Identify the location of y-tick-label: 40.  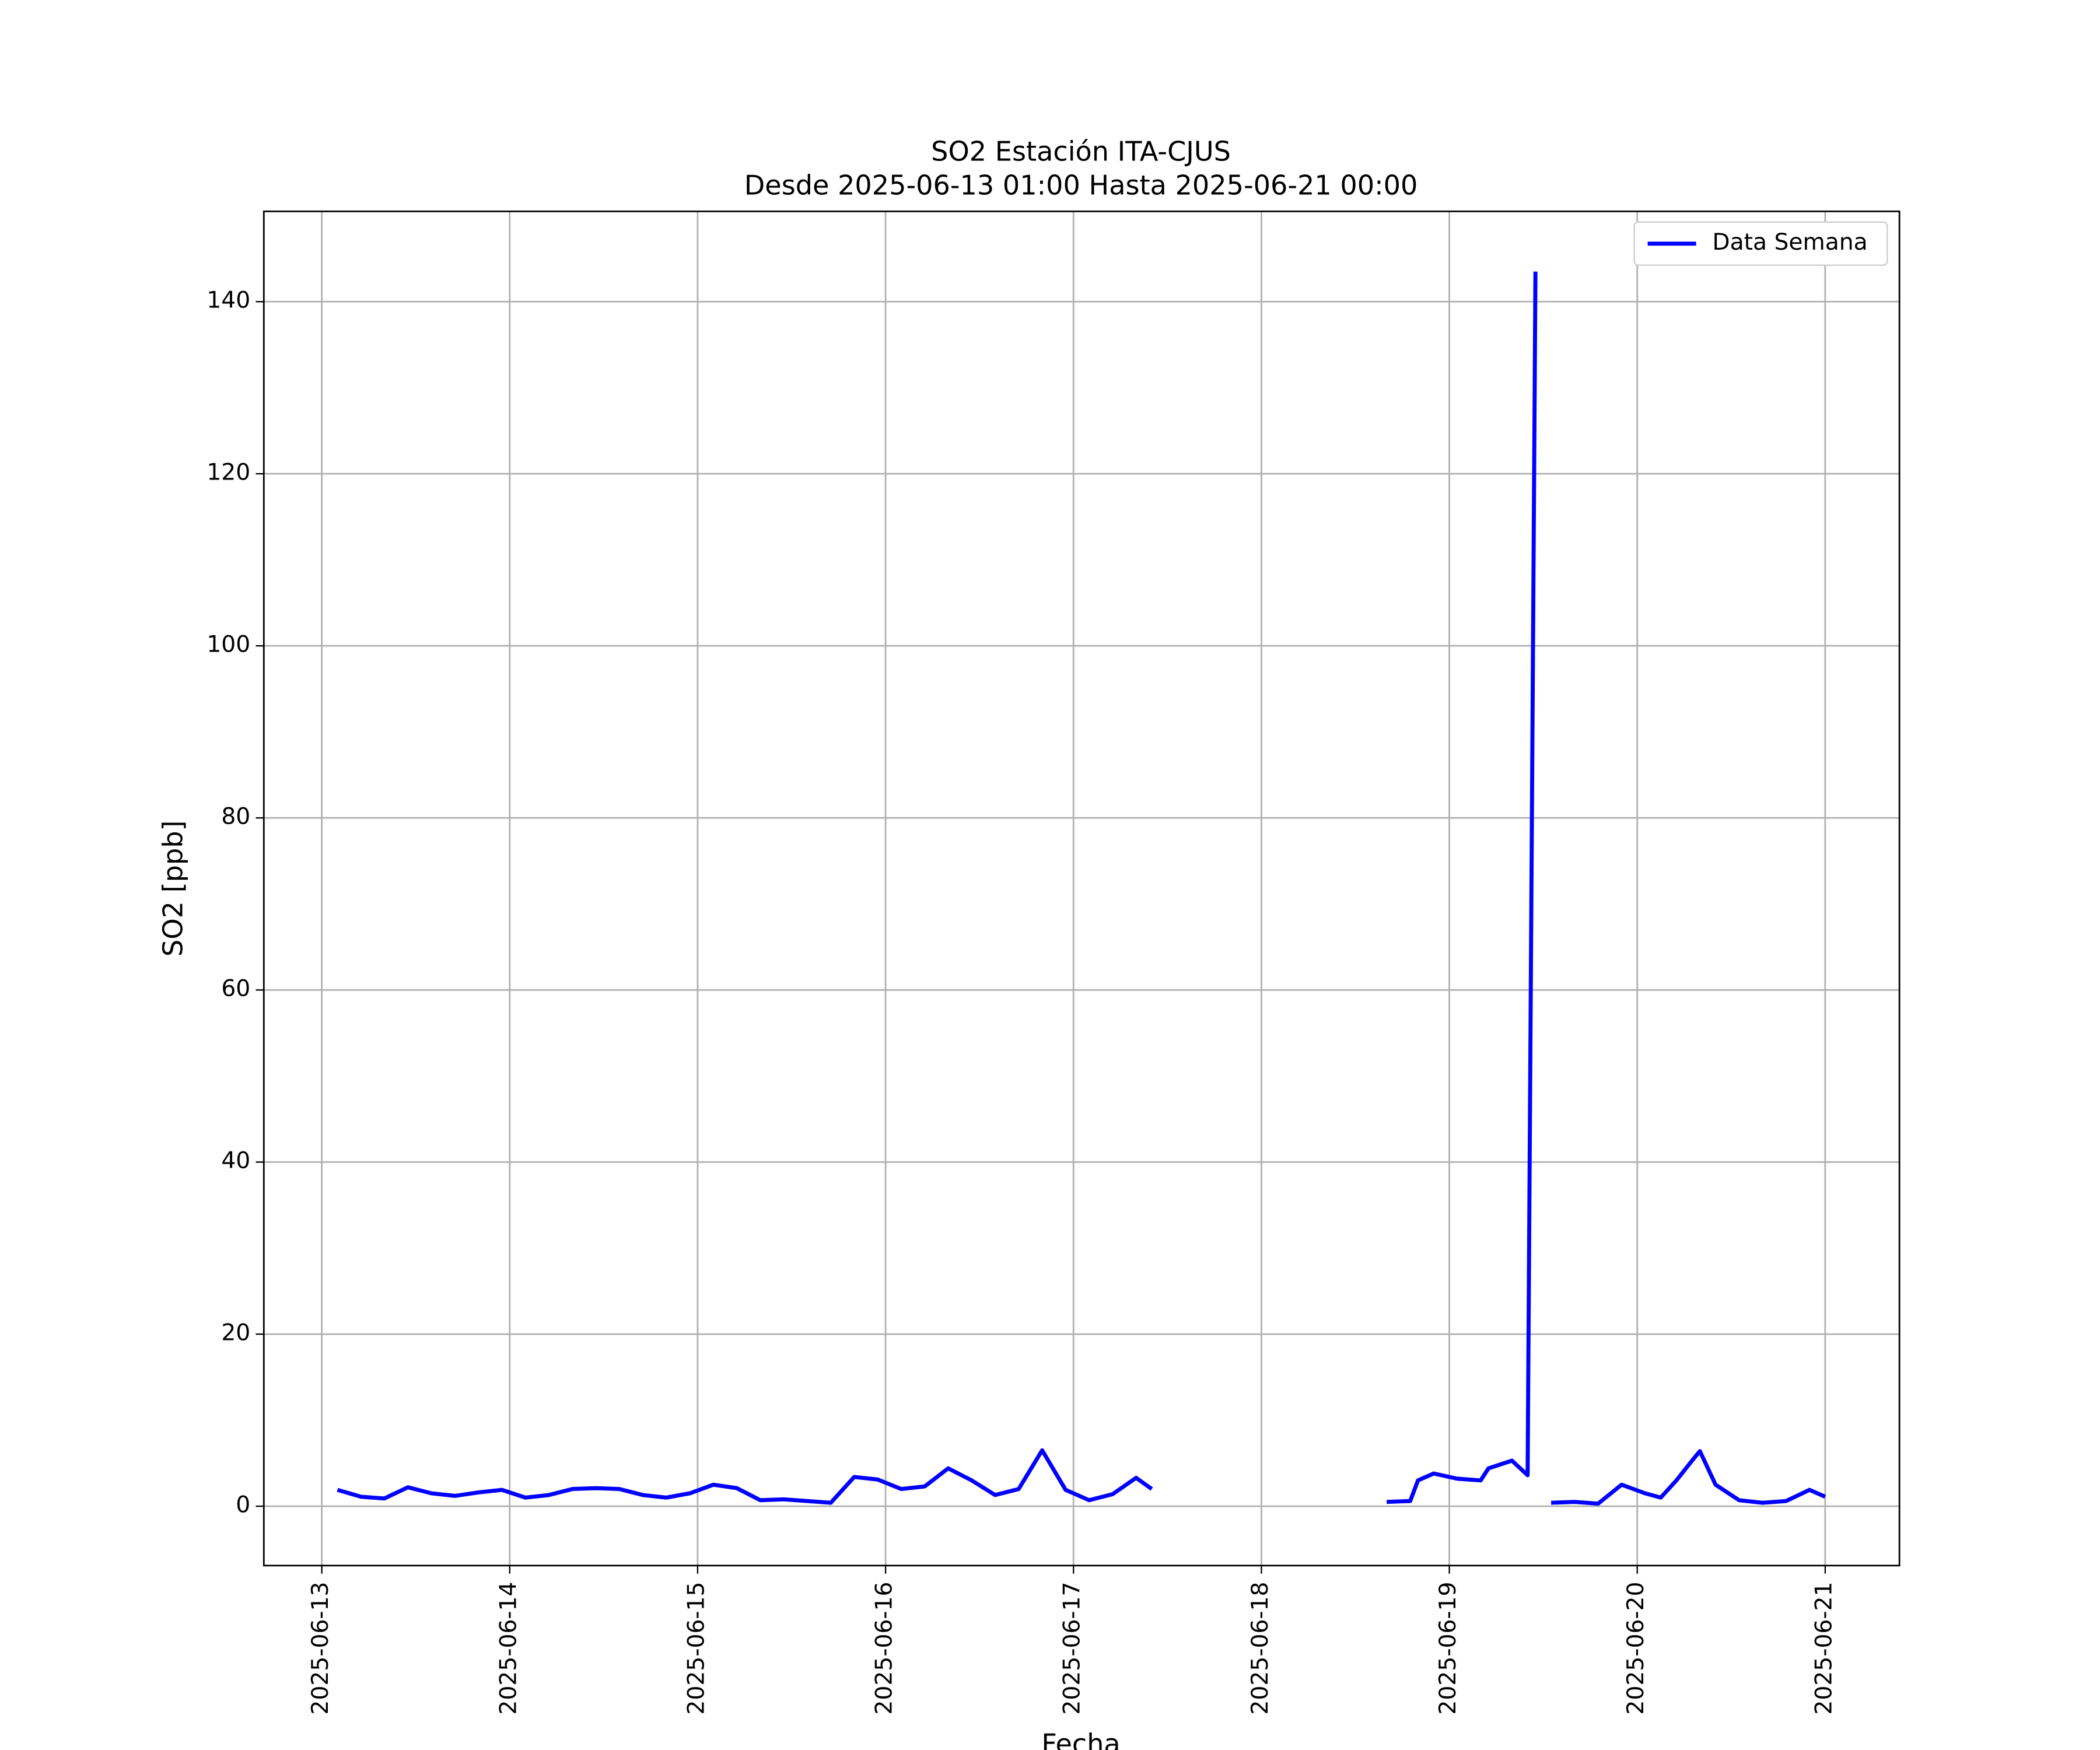
(235, 1161).